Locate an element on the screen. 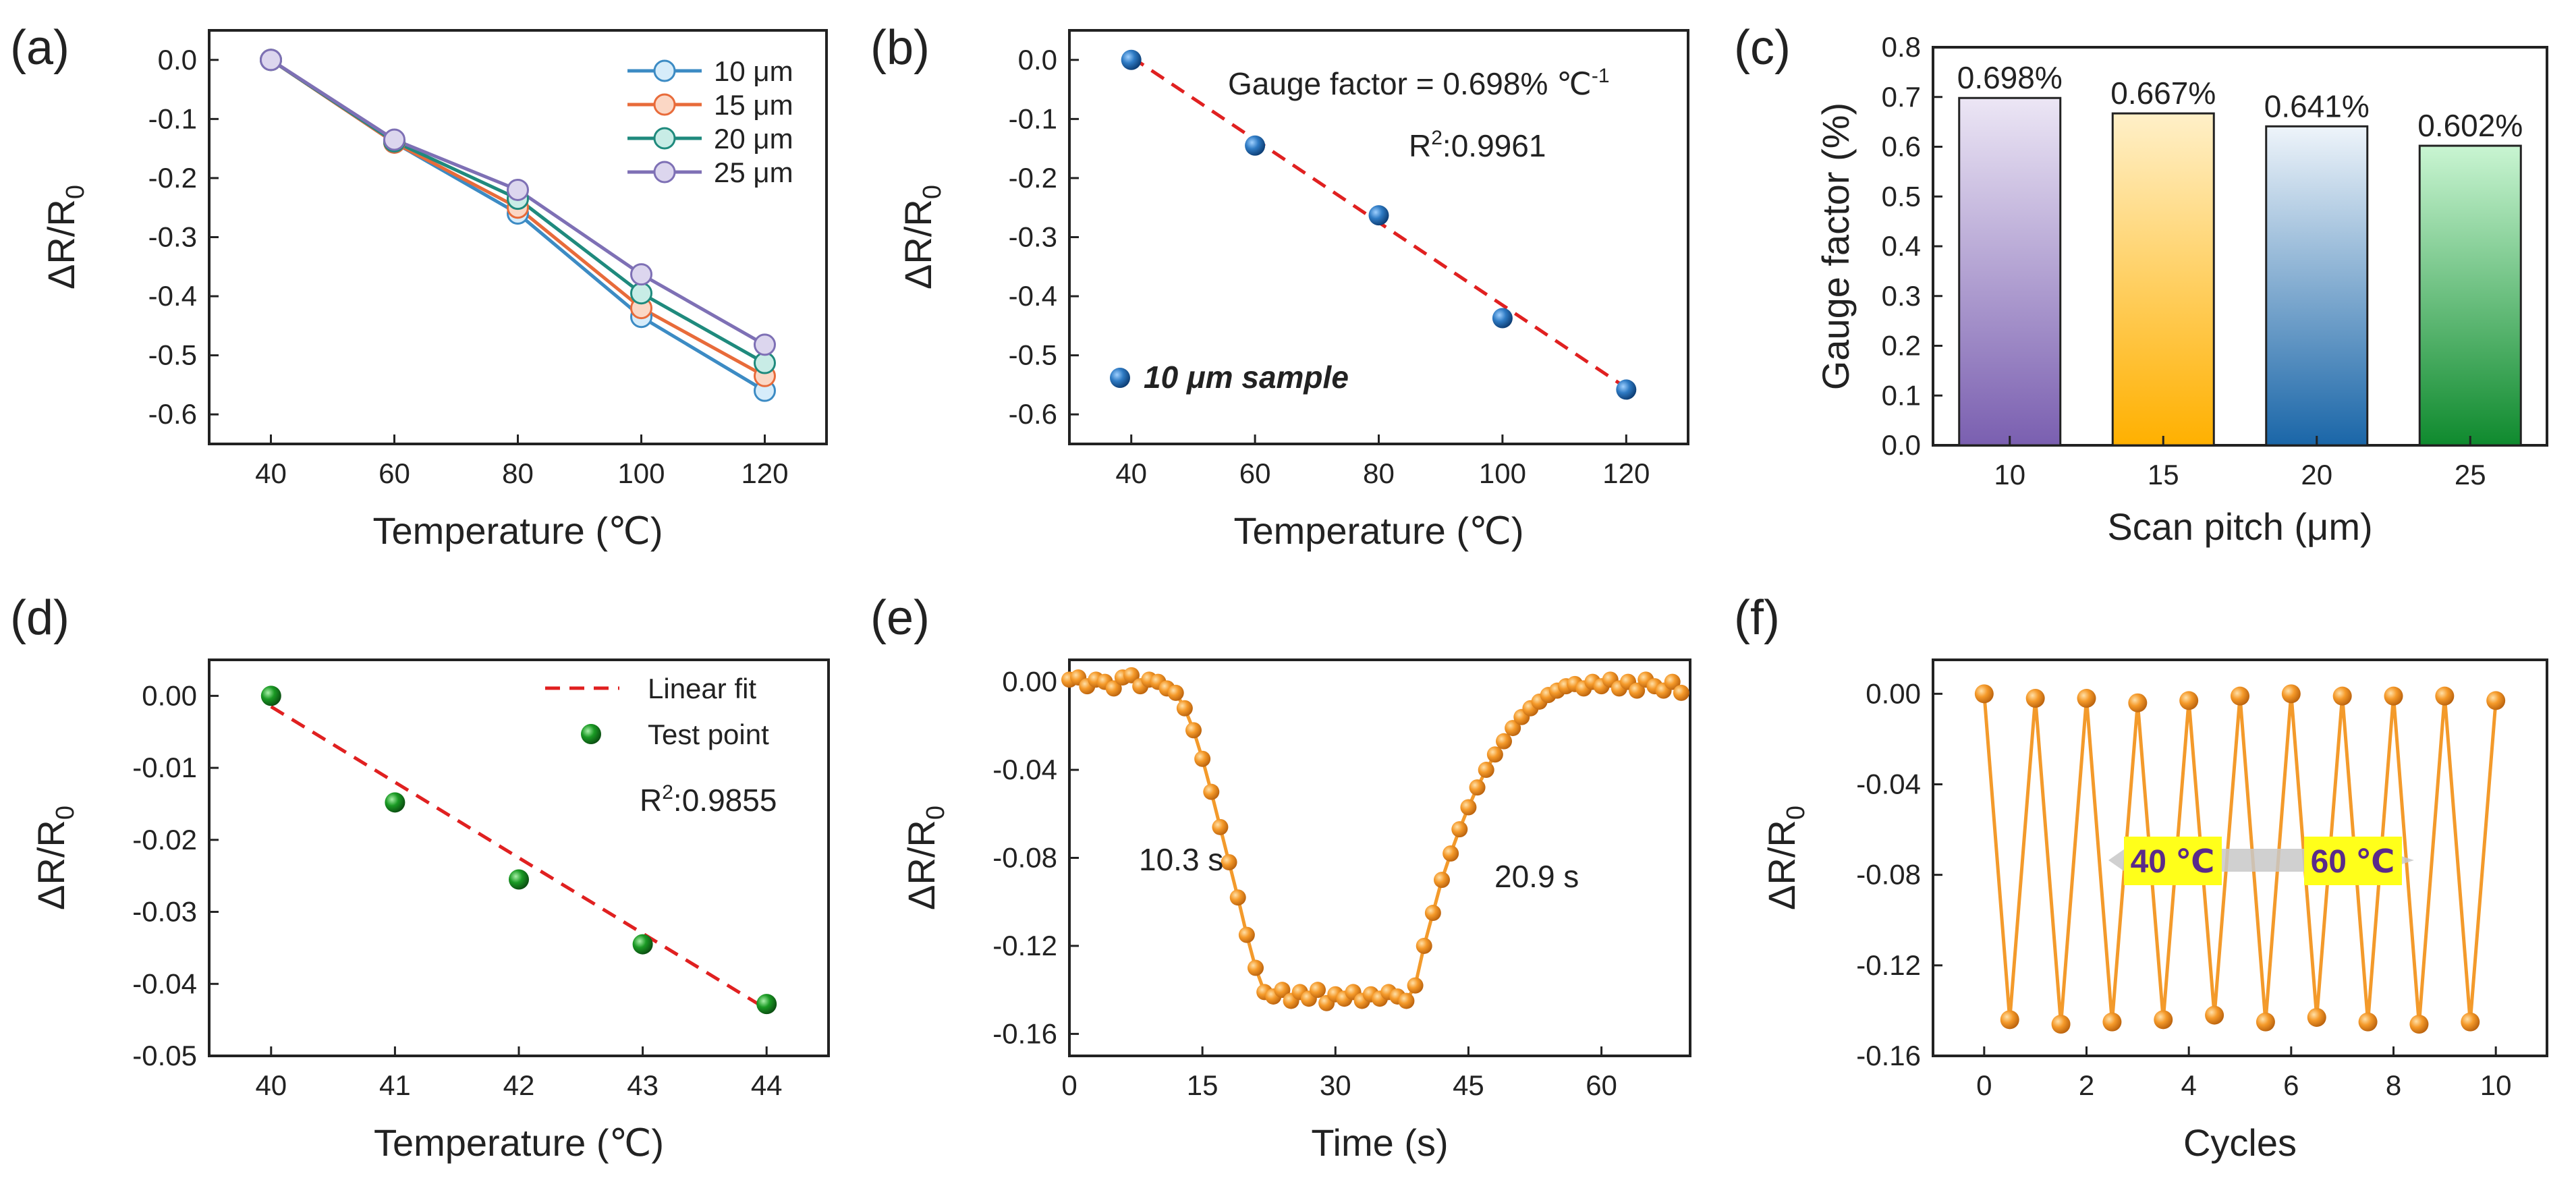  c-ytick-label: 0.2 is located at coordinates (1901, 346).